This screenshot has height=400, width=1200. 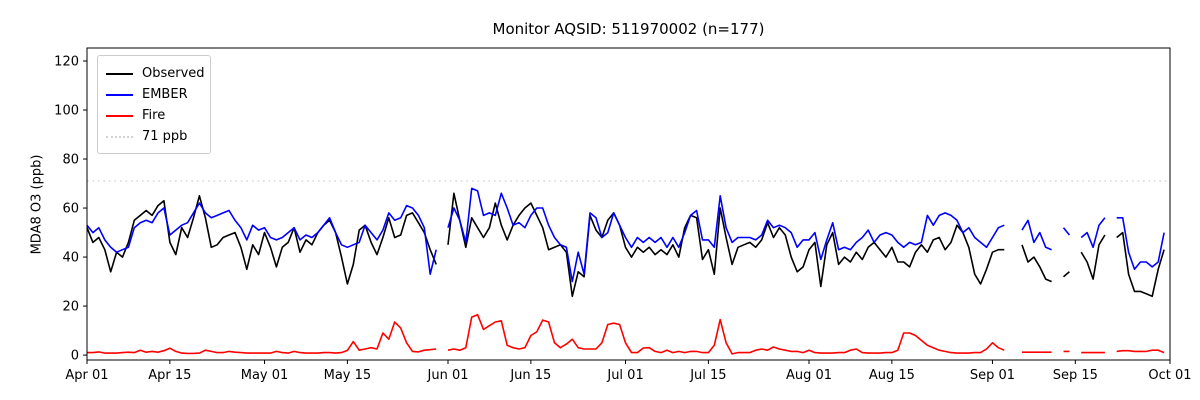 I want to click on y-tick-label: 60, so click(x=70, y=209).